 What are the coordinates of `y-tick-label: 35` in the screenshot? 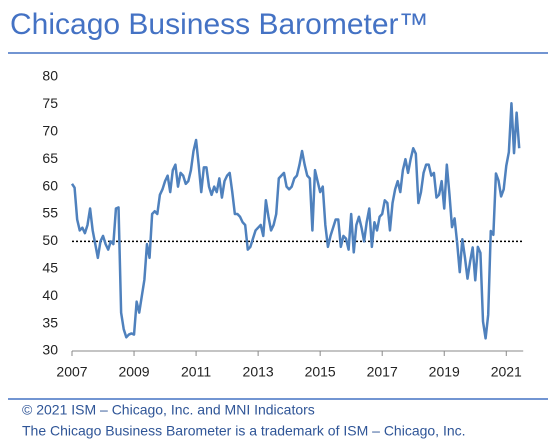 It's located at (50, 322).